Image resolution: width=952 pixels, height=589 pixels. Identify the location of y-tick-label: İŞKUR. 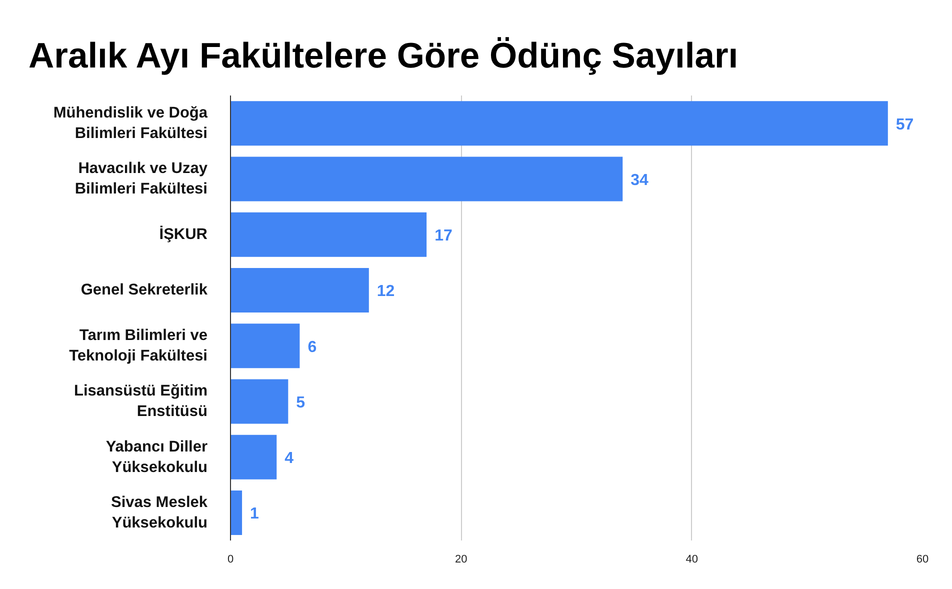
(183, 234).